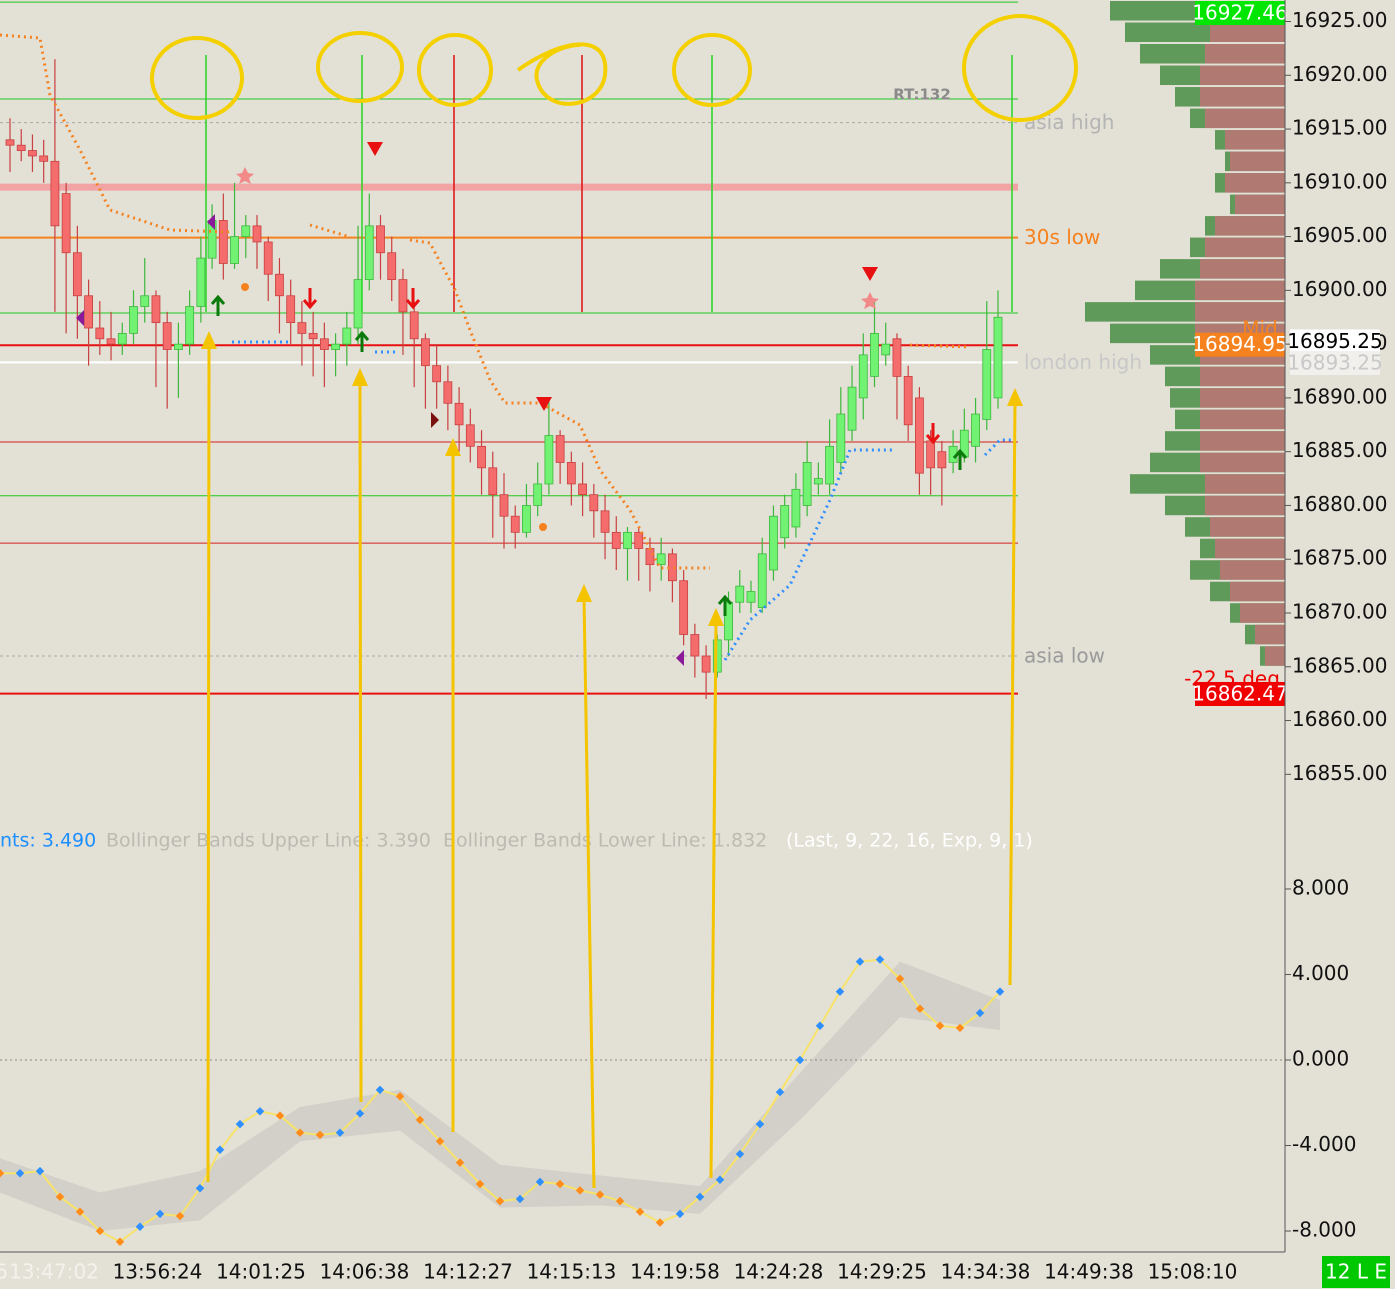 Image resolution: width=1395 pixels, height=1289 pixels. What do you see at coordinates (1339, 74) in the screenshot?
I see `y-tick-label: 16920.00` at bounding box center [1339, 74].